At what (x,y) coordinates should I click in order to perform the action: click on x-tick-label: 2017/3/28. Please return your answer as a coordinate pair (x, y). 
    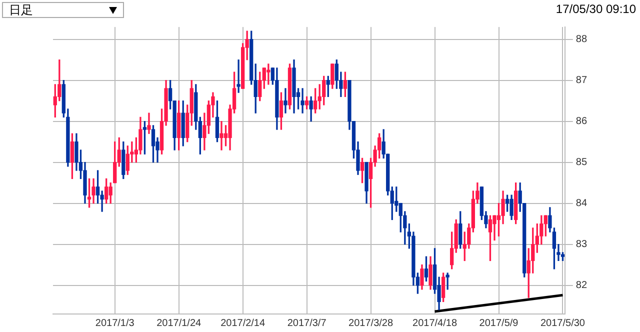
    Looking at the image, I should click on (371, 323).